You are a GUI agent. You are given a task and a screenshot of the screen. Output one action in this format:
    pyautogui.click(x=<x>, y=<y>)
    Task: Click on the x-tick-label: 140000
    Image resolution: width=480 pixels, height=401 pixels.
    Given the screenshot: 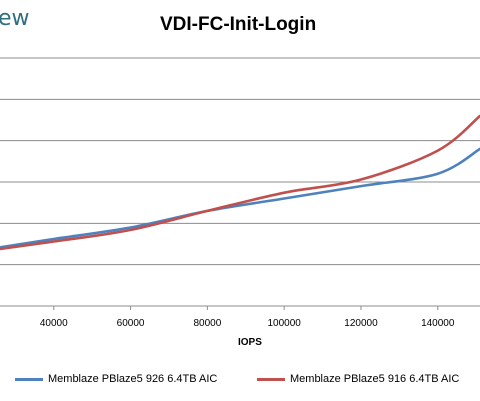 What is the action you would take?
    pyautogui.click(x=438, y=323)
    